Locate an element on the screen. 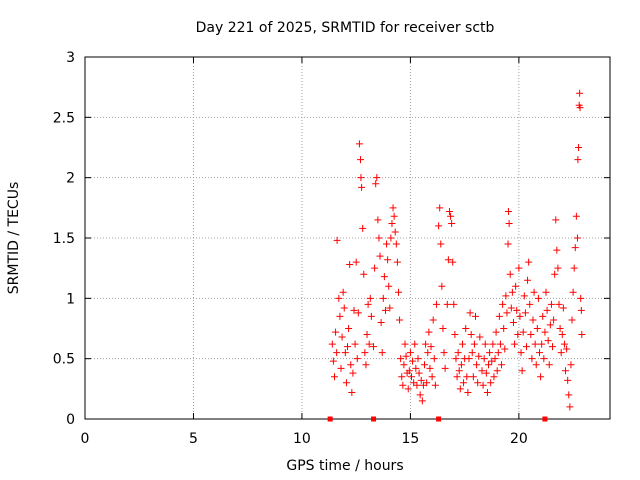 The height and width of the screenshot is (480, 640). y-tick-label: 1 is located at coordinates (70, 299).